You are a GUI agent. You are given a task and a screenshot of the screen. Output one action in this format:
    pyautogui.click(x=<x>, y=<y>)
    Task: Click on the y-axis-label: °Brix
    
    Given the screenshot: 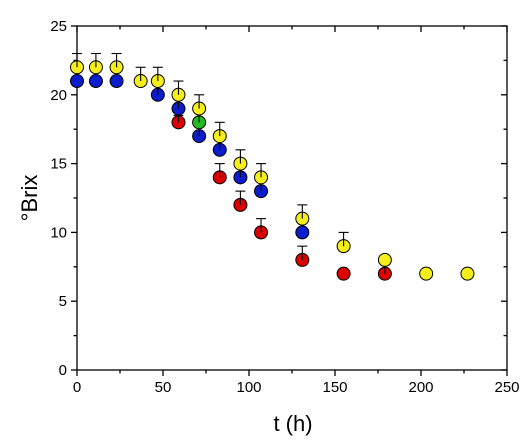 What is the action you would take?
    pyautogui.click(x=29, y=198)
    